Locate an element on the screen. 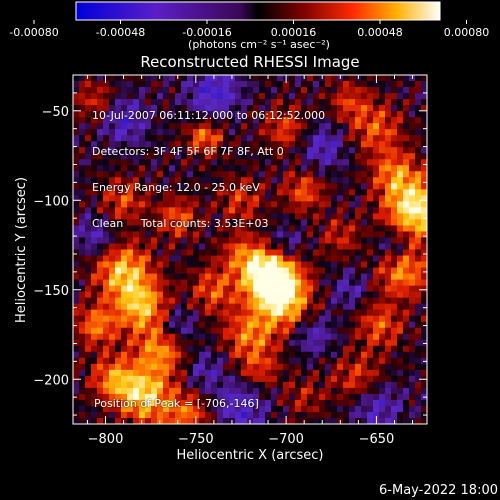  peak-position-text: Position of Peak = [-706,-146] is located at coordinates (176, 403).